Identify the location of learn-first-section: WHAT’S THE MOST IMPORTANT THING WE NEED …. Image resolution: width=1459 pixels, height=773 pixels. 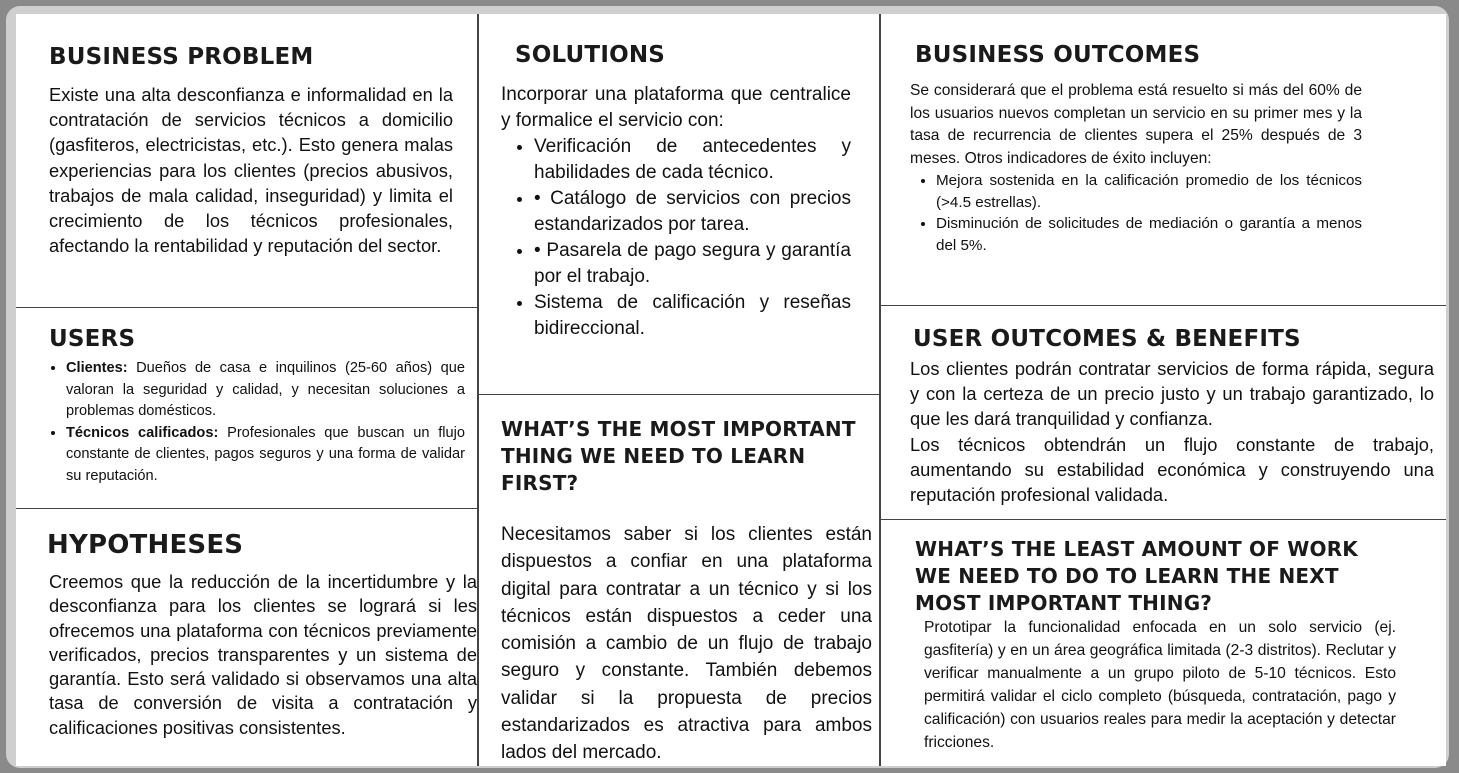
(688, 589).